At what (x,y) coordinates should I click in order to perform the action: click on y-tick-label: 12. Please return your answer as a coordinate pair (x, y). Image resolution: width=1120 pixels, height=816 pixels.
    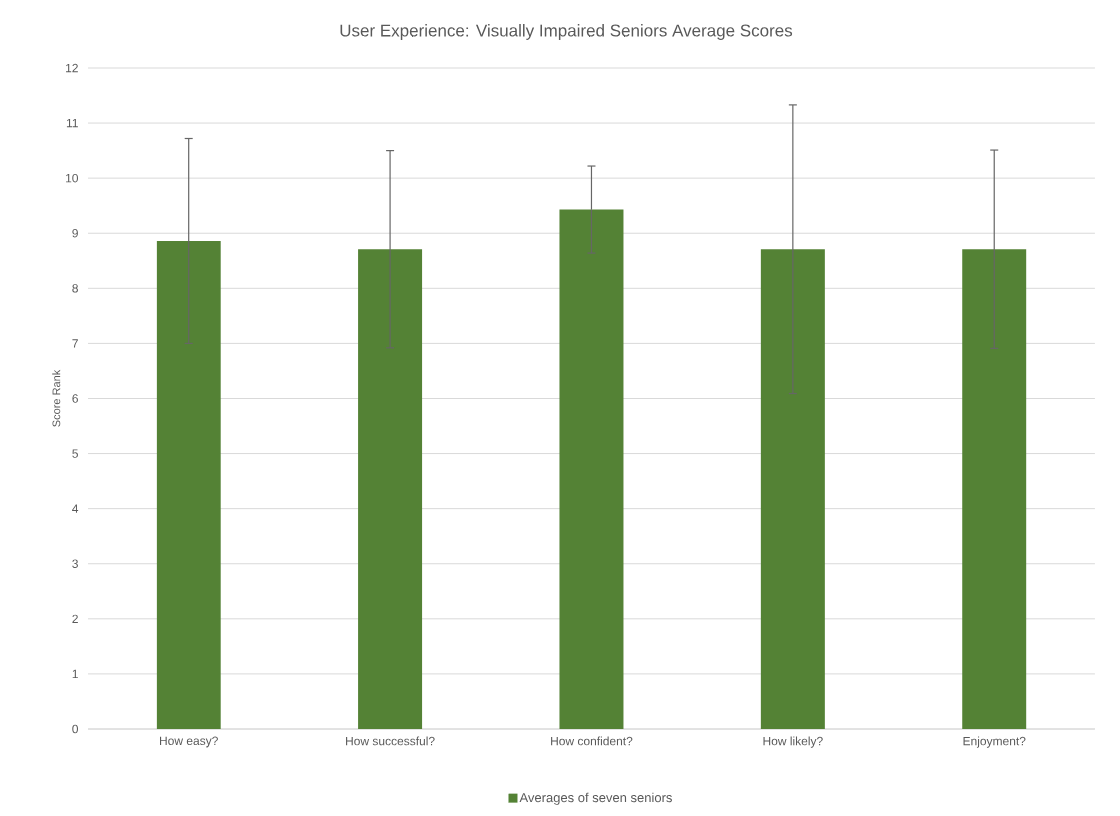
    Looking at the image, I should click on (72, 68).